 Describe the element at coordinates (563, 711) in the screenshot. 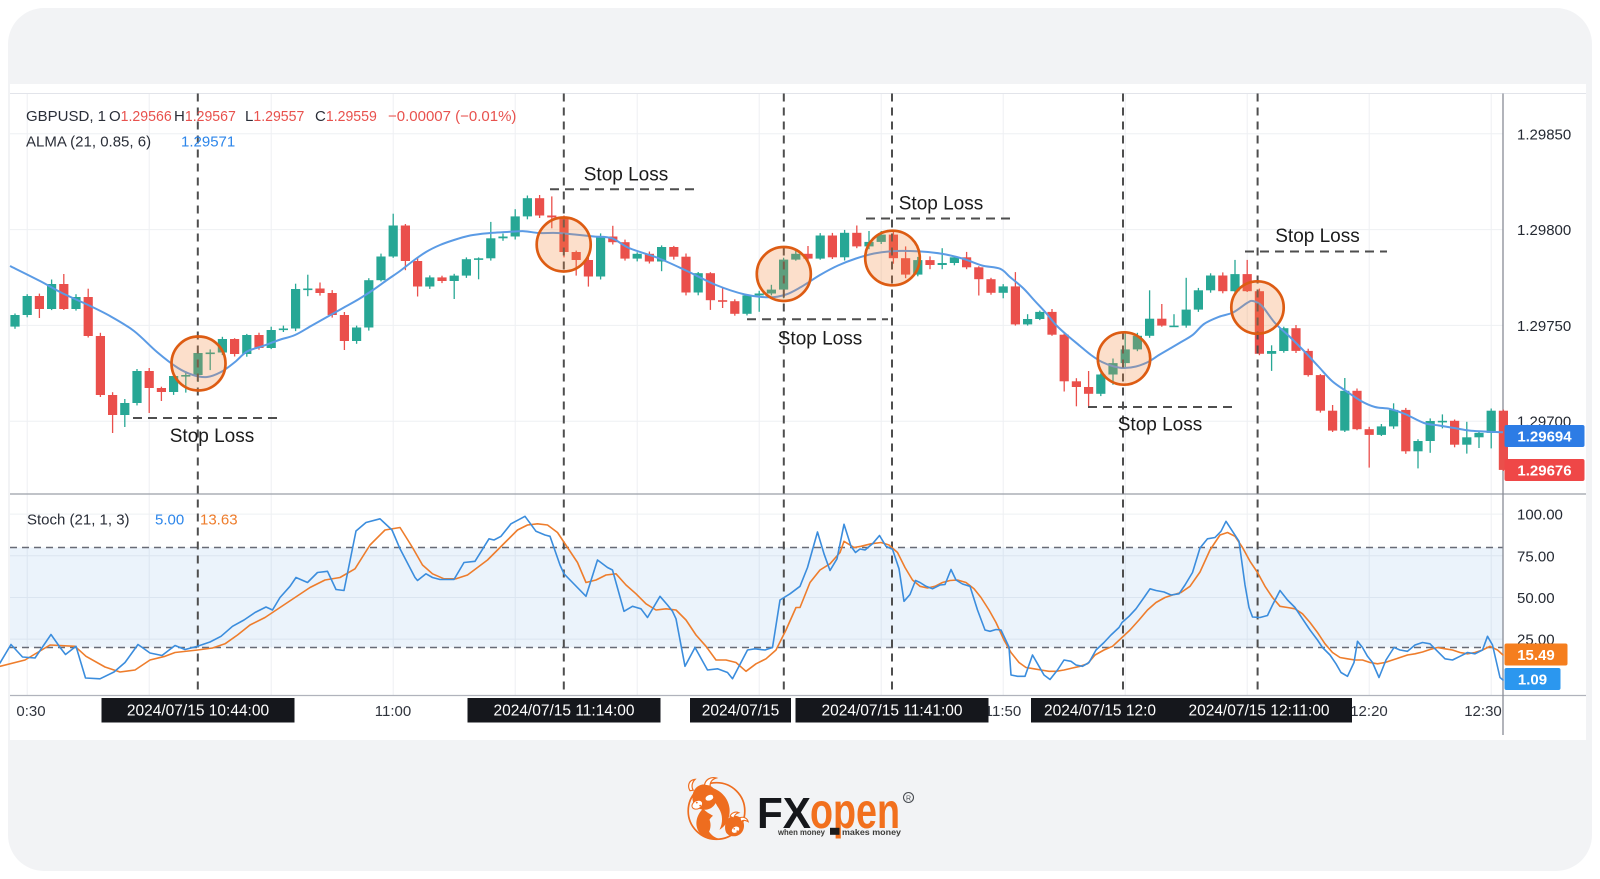

I see `svg-text: 2024/07/15 11:14:00` at that location.